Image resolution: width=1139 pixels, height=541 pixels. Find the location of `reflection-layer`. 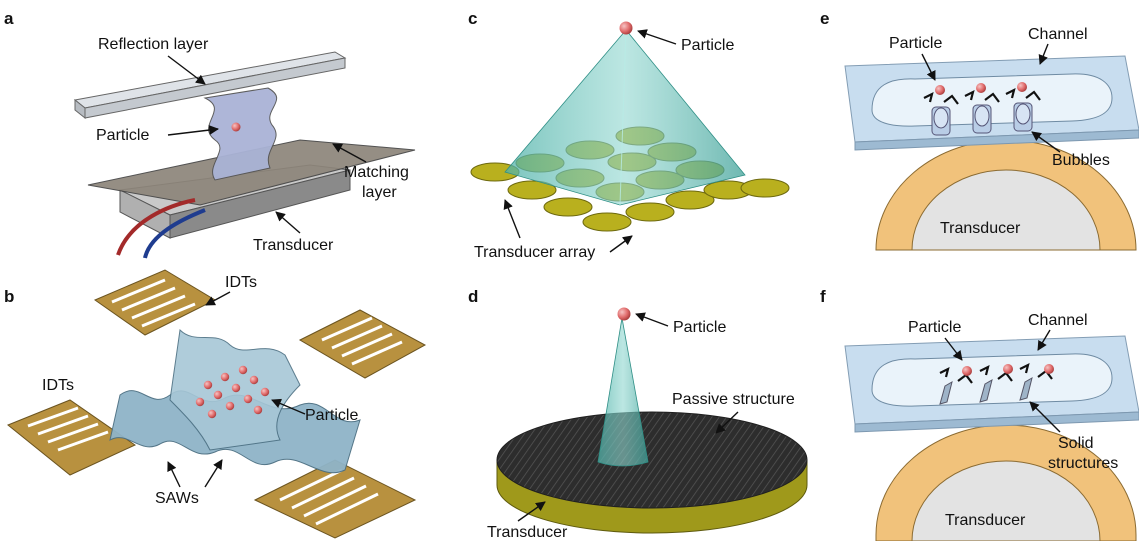

reflection-layer is located at coordinates (210, 85).